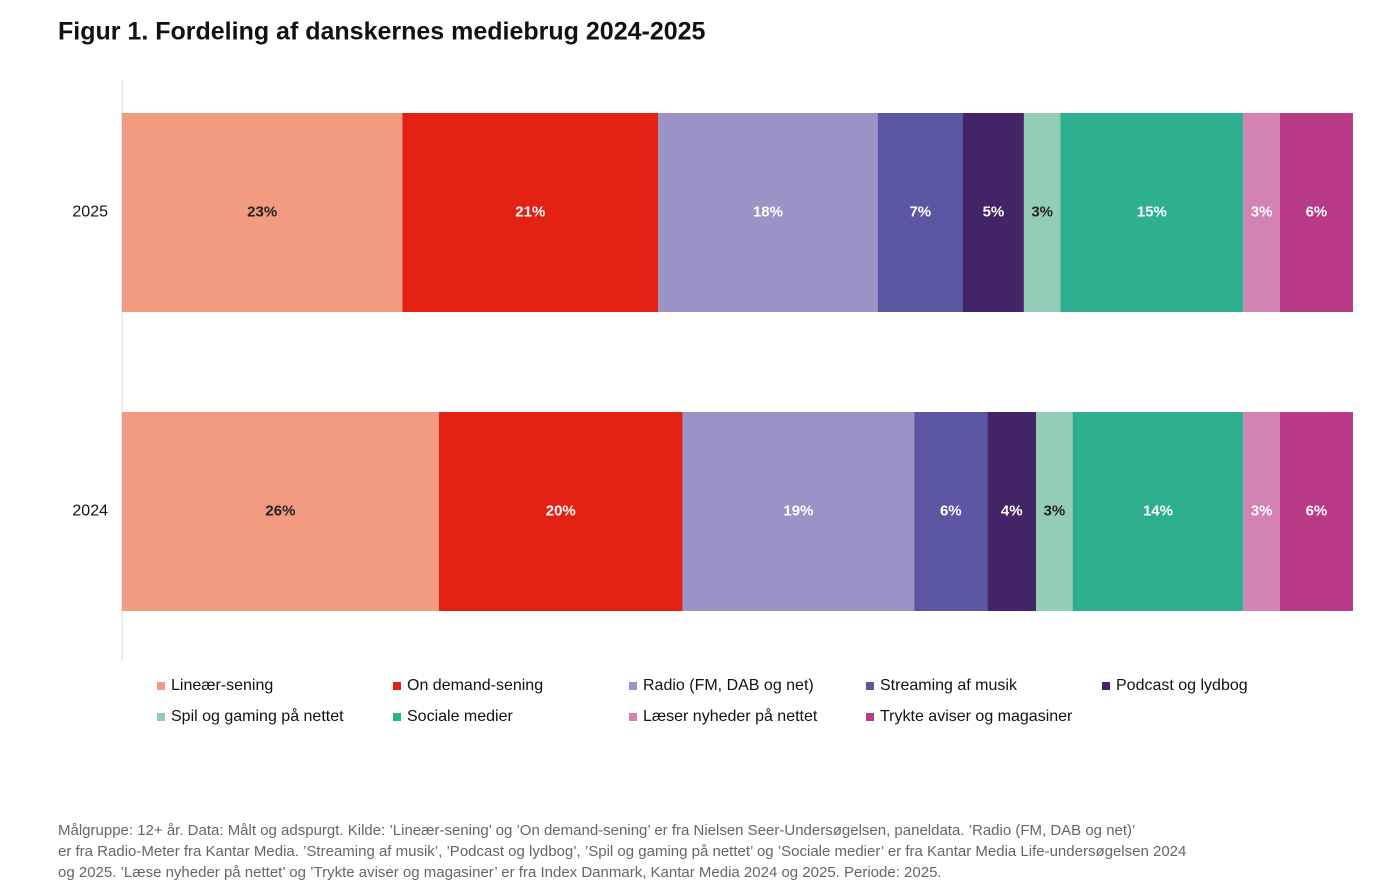 The height and width of the screenshot is (894, 1388). I want to click on legend-label: On demand-sening, so click(475, 685).